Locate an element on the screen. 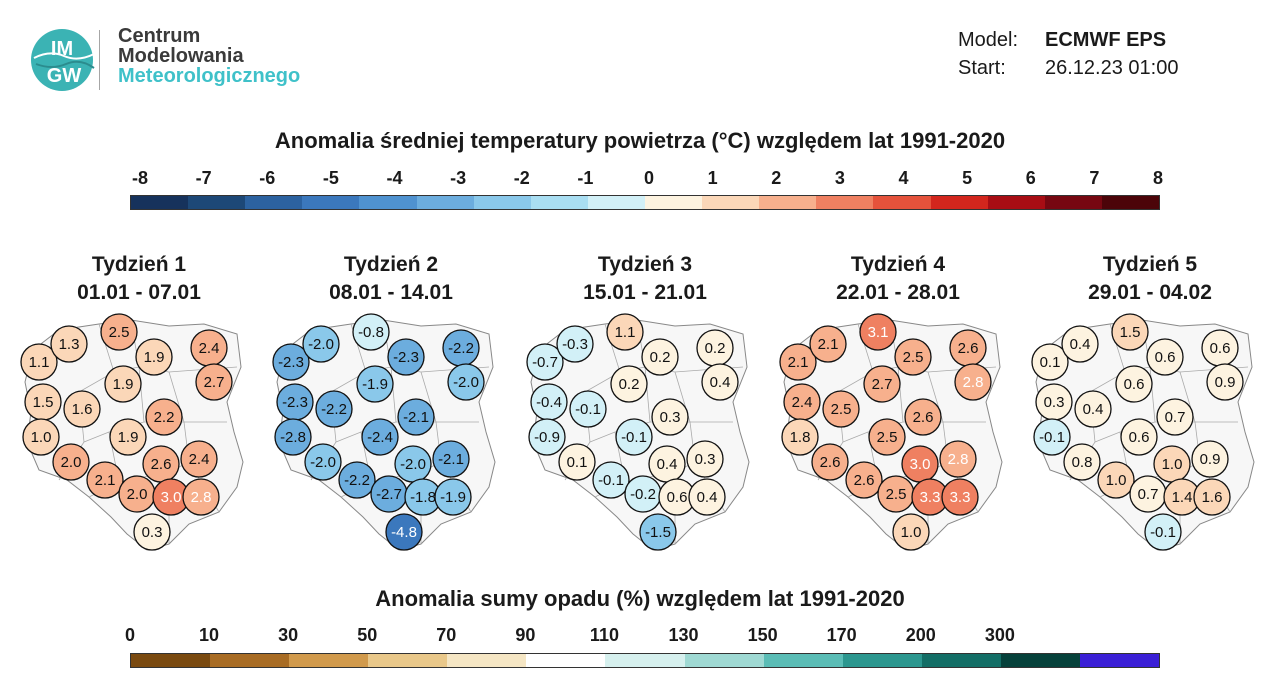 This screenshot has height=674, width=1280. station-value: -2.0 is located at coordinates (466, 382).